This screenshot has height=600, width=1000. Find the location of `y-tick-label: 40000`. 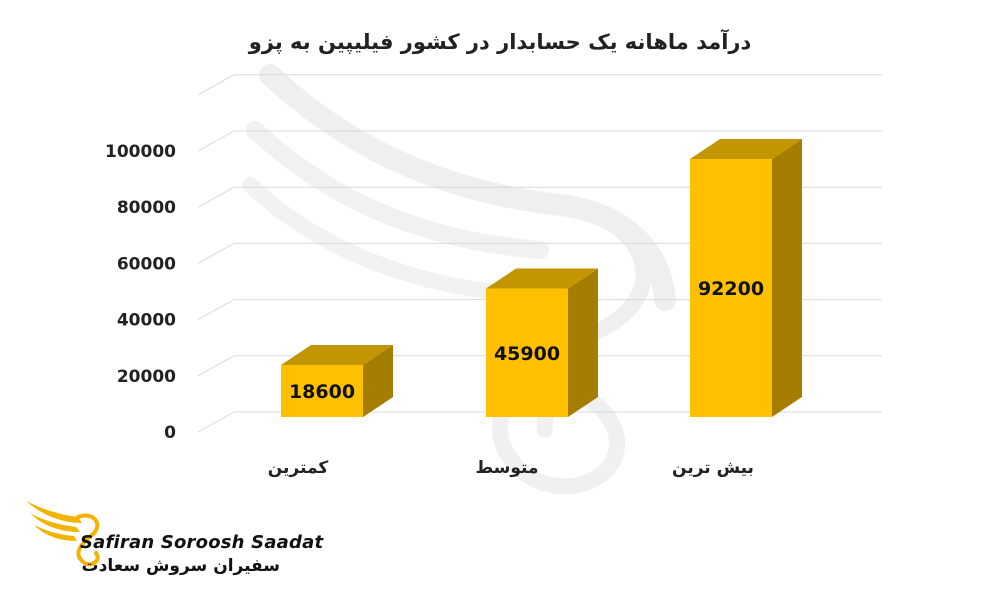

y-tick-label: 40000 is located at coordinates (146, 321).